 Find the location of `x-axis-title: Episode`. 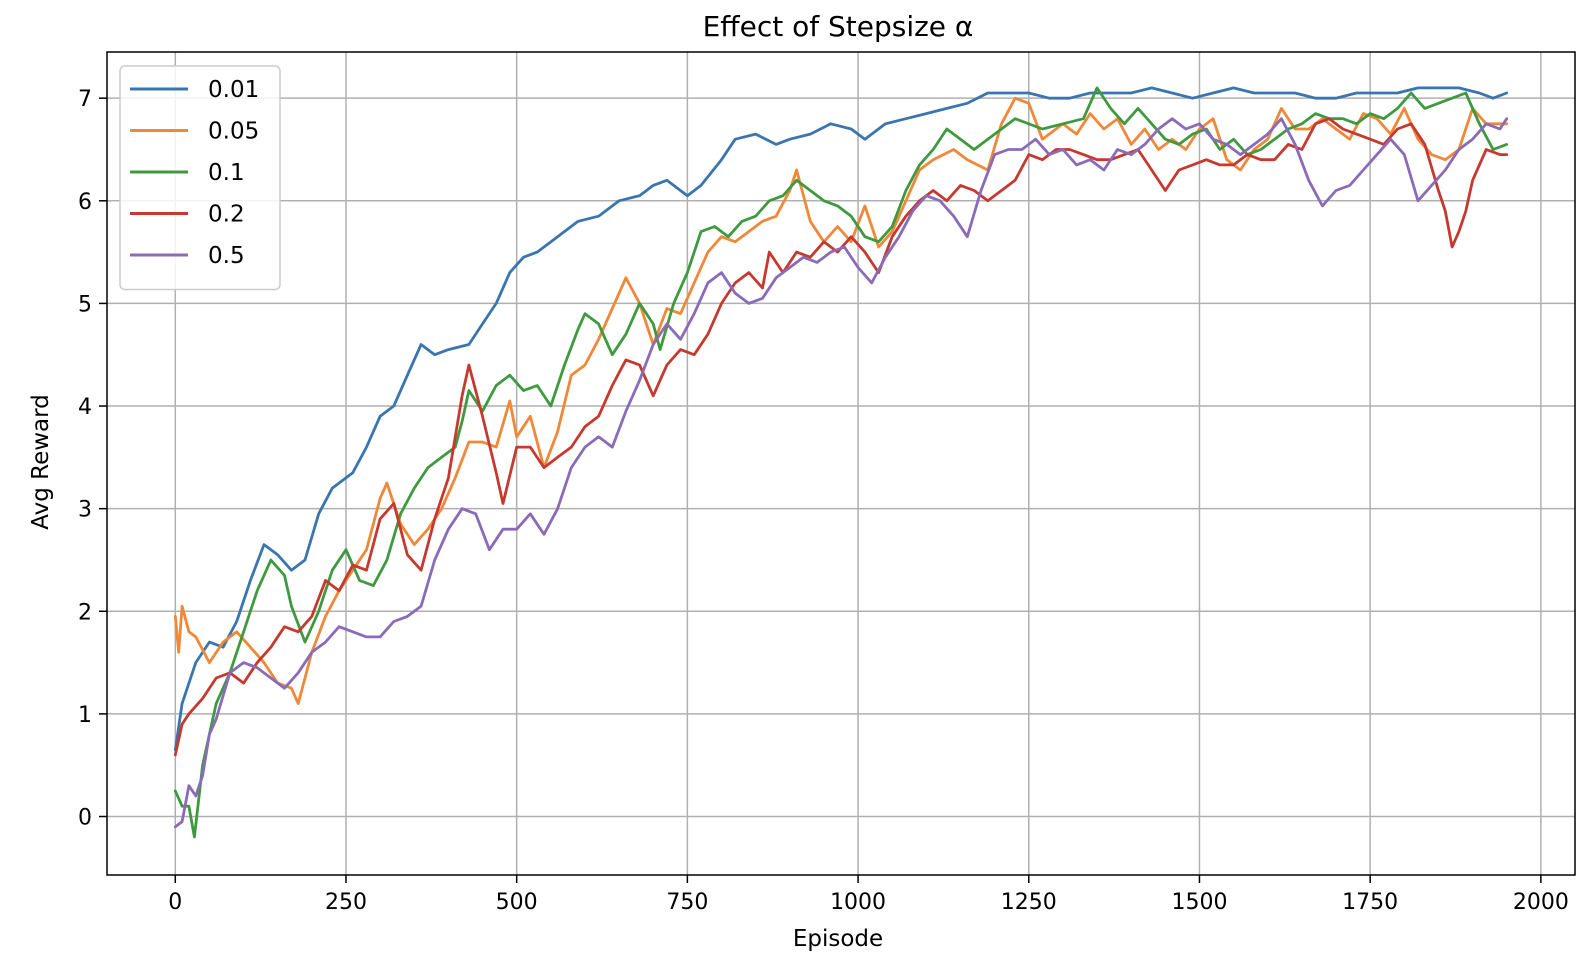

x-axis-title: Episode is located at coordinates (838, 939).